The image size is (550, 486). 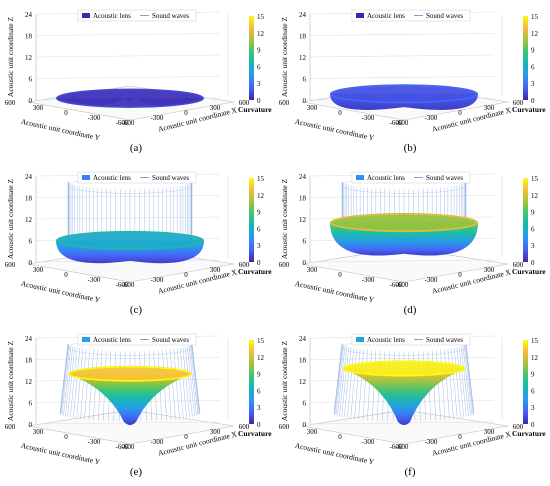 What do you see at coordinates (410, 148) in the screenshot?
I see `panel-label: (b)` at bounding box center [410, 148].